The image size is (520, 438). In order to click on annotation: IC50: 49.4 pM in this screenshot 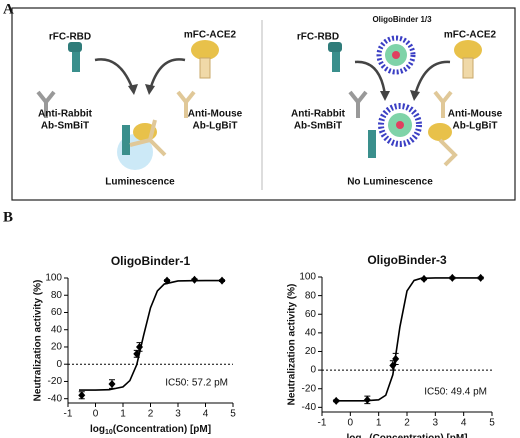, I will do `click(455, 392)`.